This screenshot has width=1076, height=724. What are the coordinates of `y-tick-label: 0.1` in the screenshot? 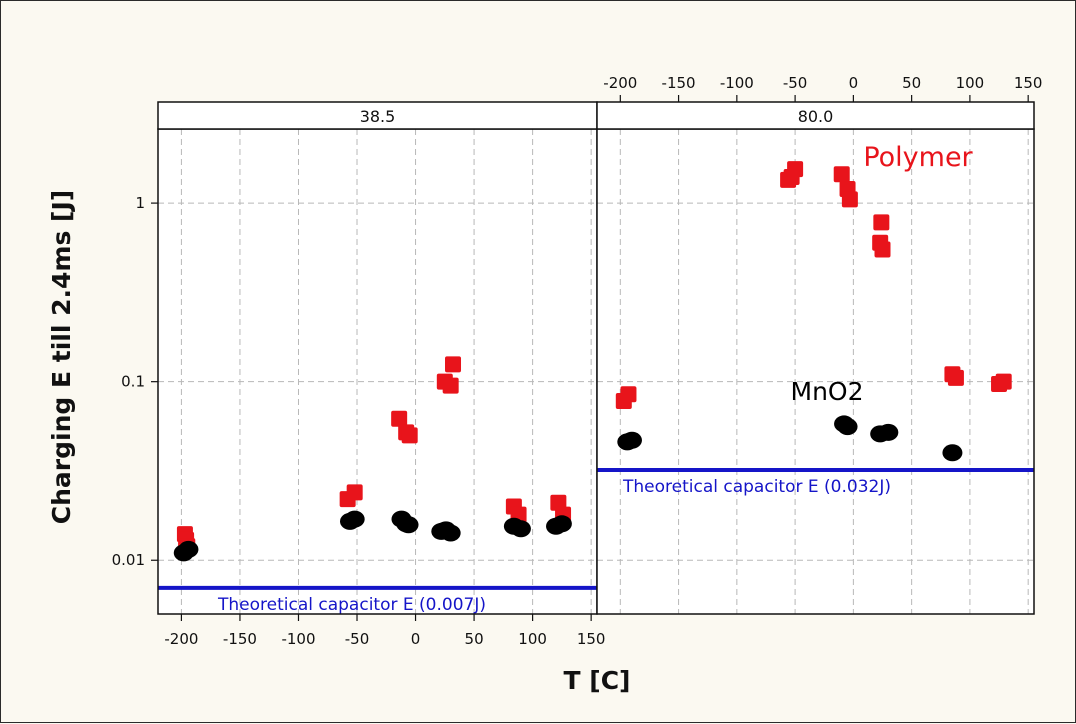 It's located at (133, 382).